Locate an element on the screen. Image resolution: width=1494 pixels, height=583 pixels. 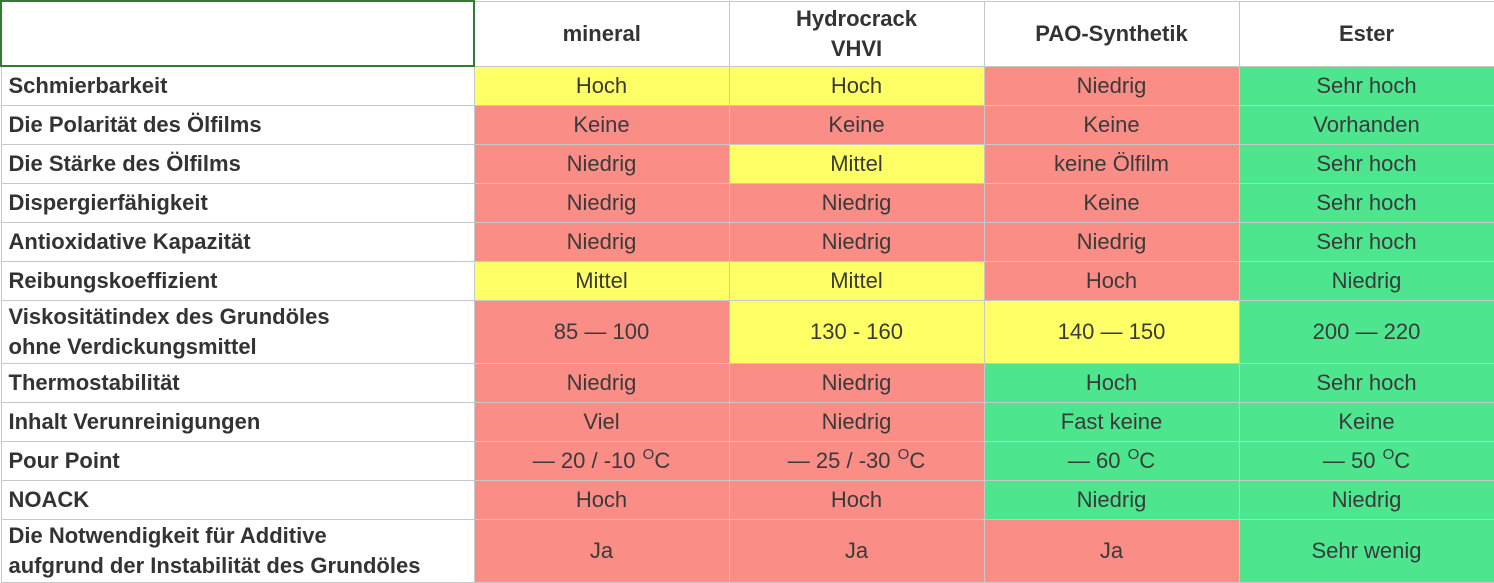
row-label: NOACK is located at coordinates (237, 499).